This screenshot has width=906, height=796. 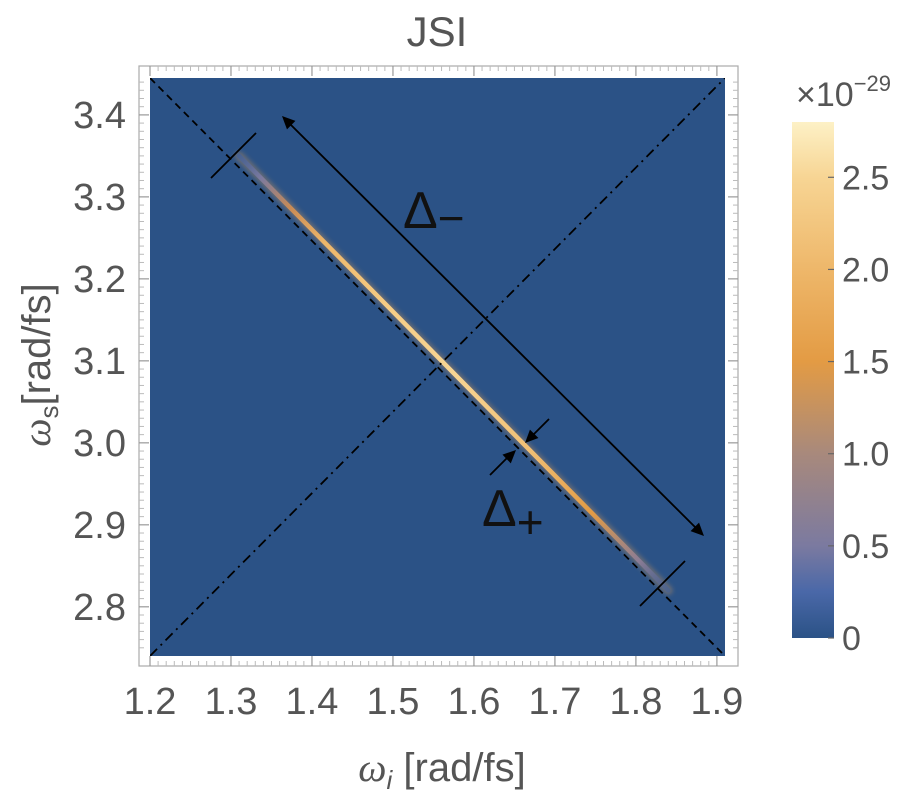 I want to click on delta-plus-sub: +, so click(x=530, y=522).